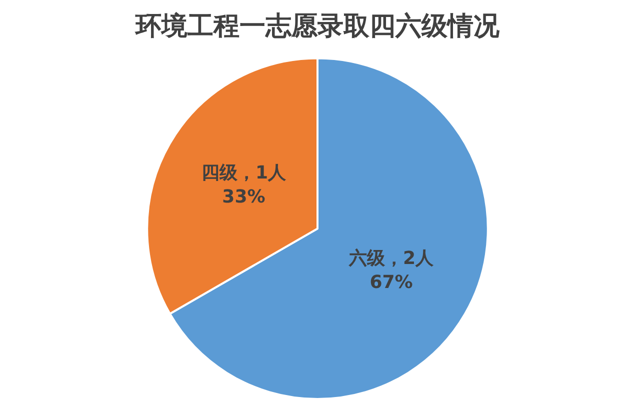 The height and width of the screenshot is (416, 635). What do you see at coordinates (244, 185) in the screenshot?
I see `slice-label: 四级，1人 33%` at bounding box center [244, 185].